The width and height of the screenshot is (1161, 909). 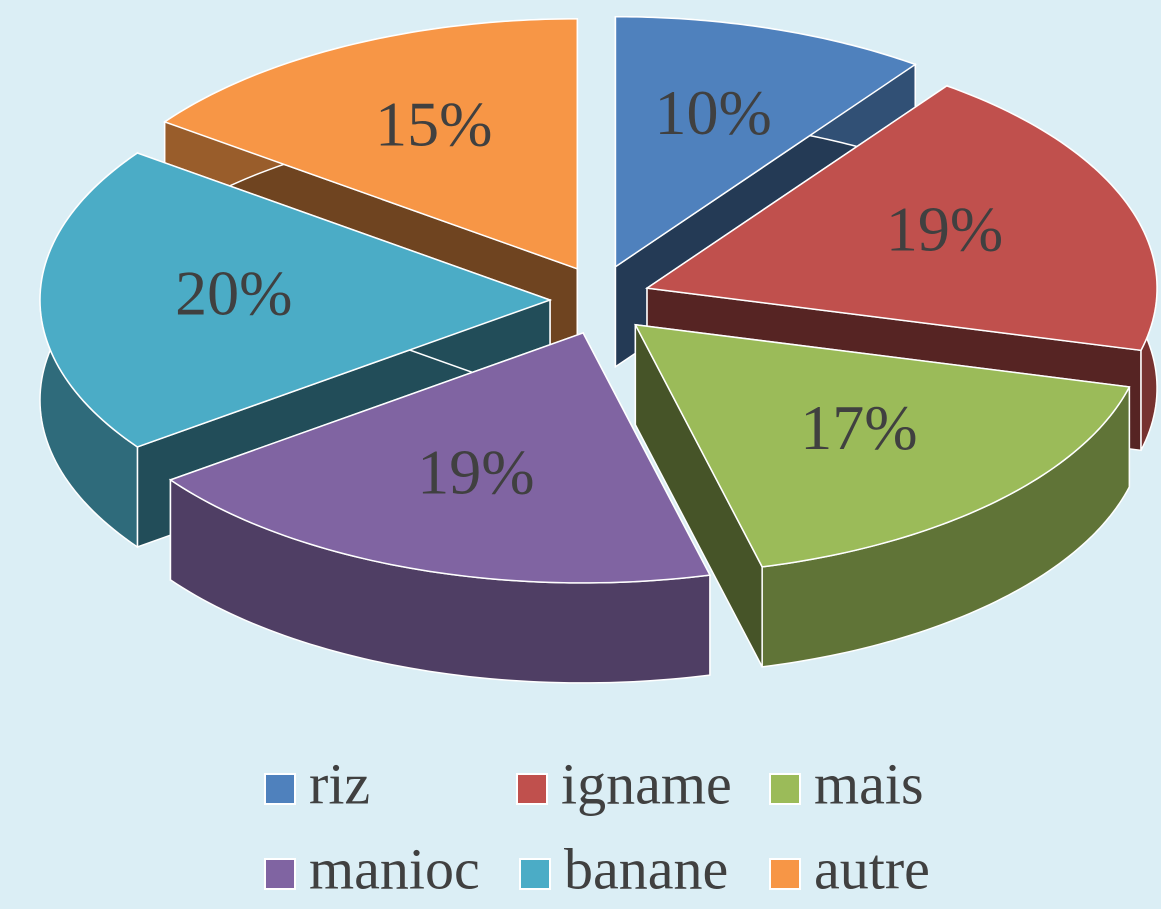 I want to click on legend-label: igname, so click(x=646, y=783).